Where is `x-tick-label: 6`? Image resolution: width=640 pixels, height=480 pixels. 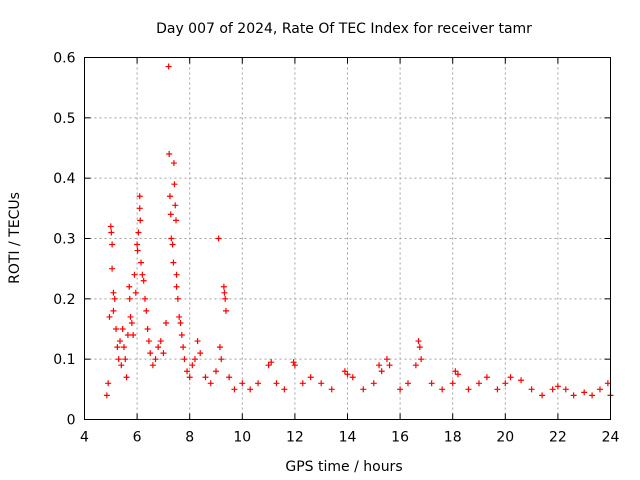
x-tick-label: 6 is located at coordinates (137, 438).